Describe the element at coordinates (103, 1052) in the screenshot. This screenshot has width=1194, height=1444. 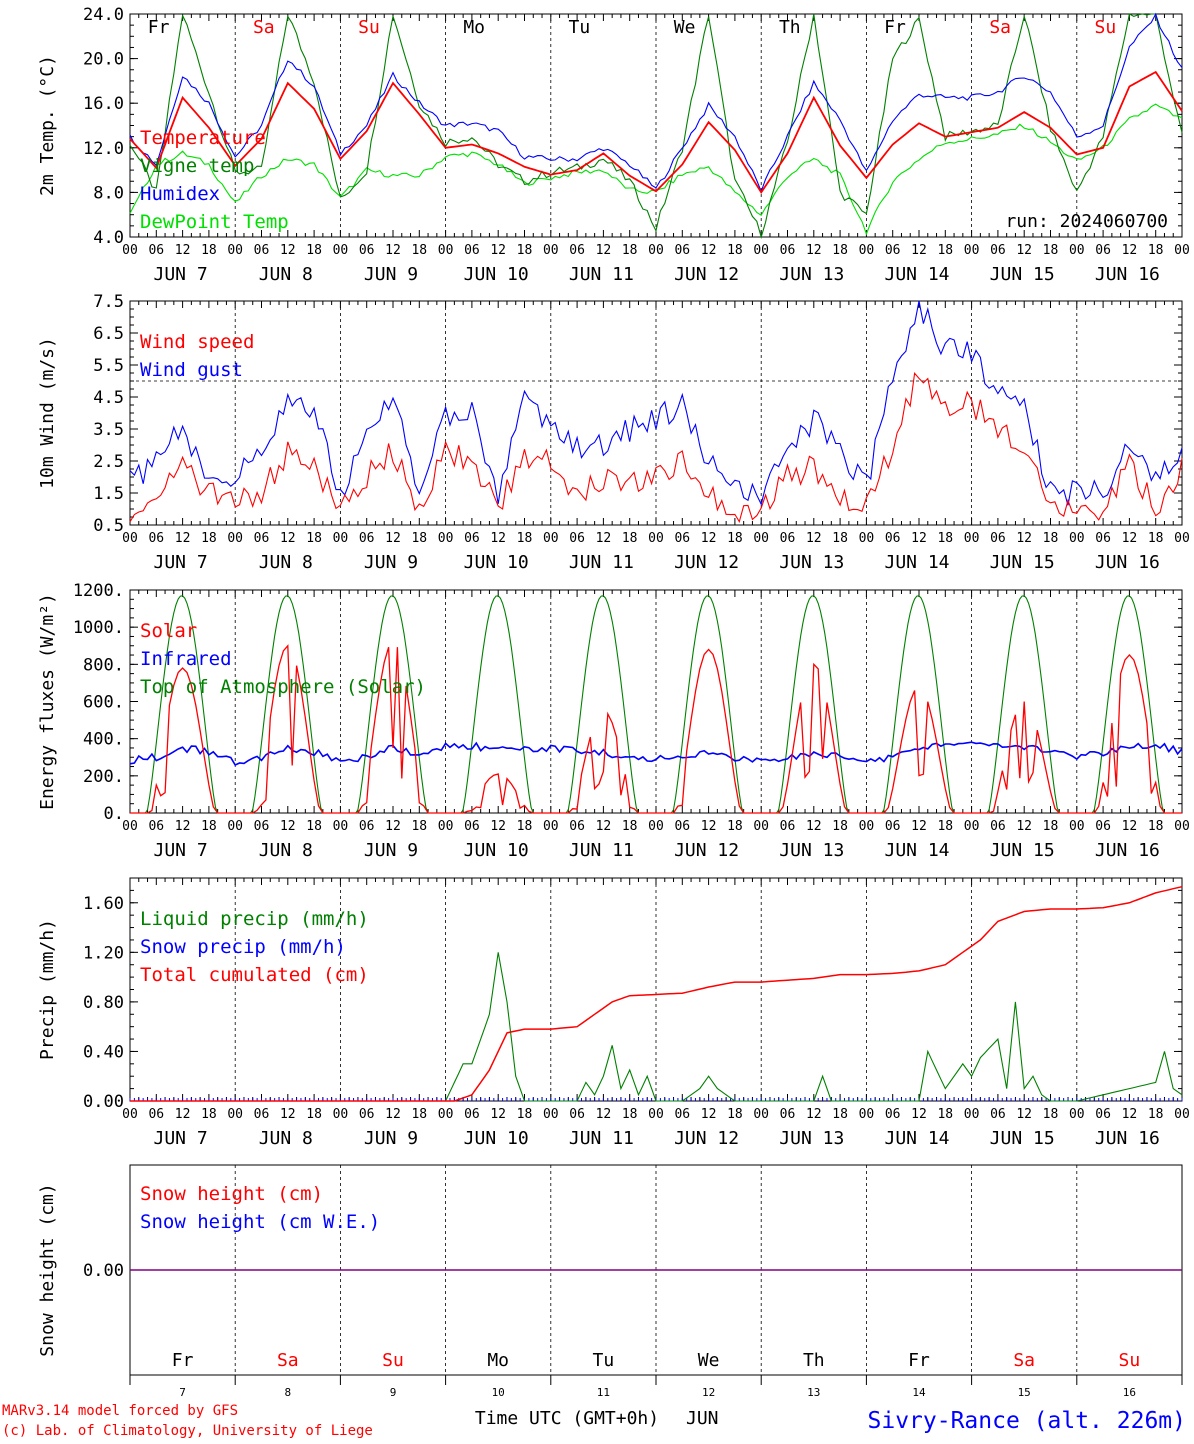
I see `y-tick-label: 0.40` at that location.